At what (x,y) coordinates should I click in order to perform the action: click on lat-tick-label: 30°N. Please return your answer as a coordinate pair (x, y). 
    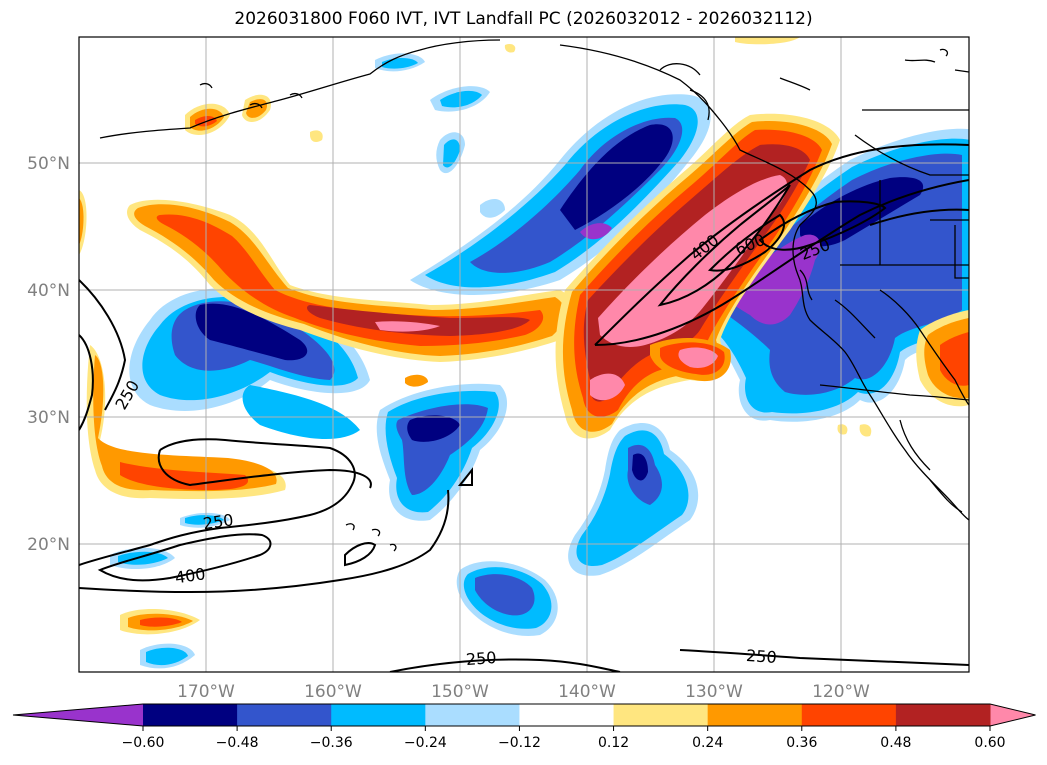
    Looking at the image, I should click on (48, 418).